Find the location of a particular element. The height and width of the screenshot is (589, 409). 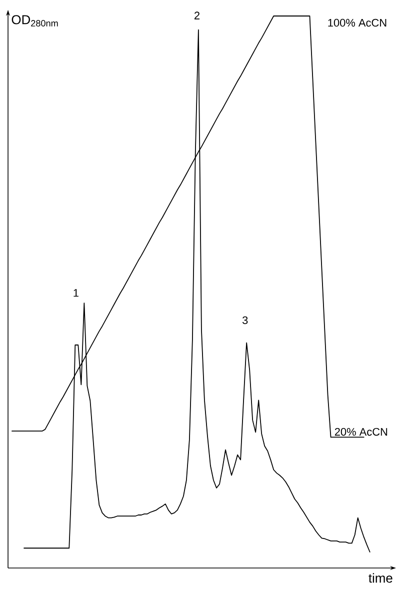

annotation: 3 is located at coordinates (245, 320).